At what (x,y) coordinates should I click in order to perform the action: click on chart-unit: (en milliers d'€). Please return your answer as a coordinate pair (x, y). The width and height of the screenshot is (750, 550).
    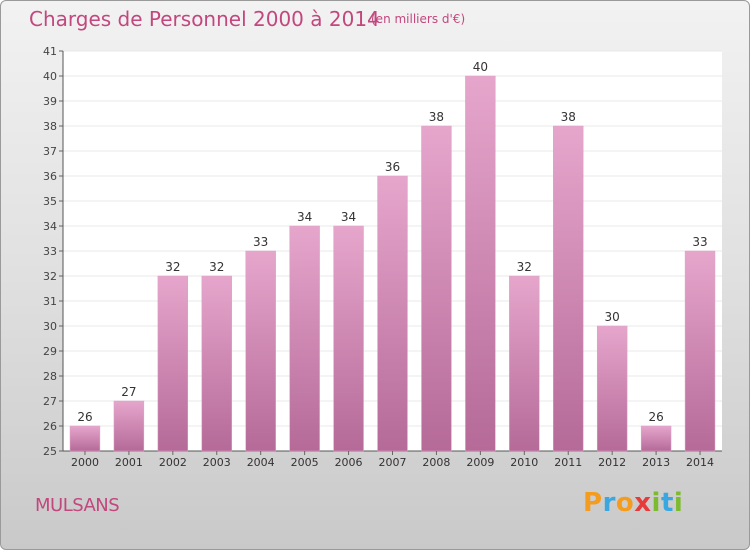
    Looking at the image, I should click on (418, 19).